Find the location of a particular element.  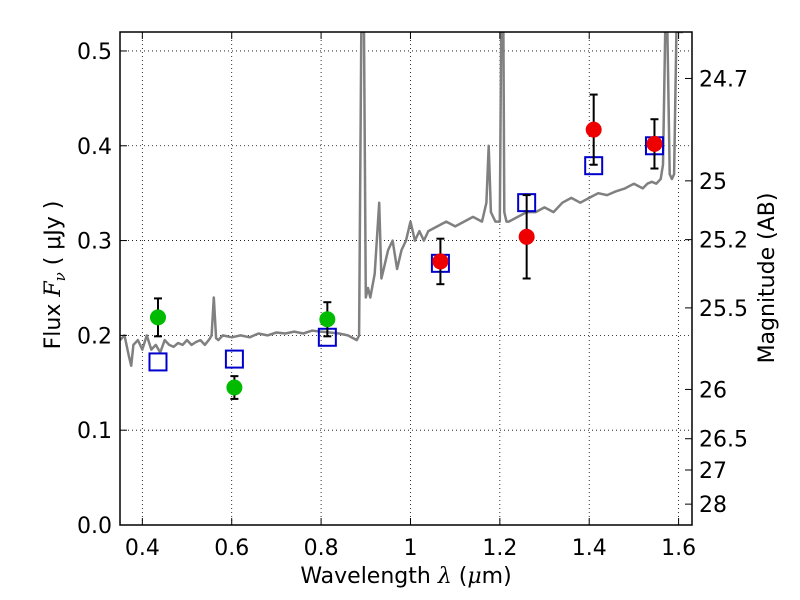

y-axis-label: Flux Fν ( μJy ) is located at coordinates (55, 275).